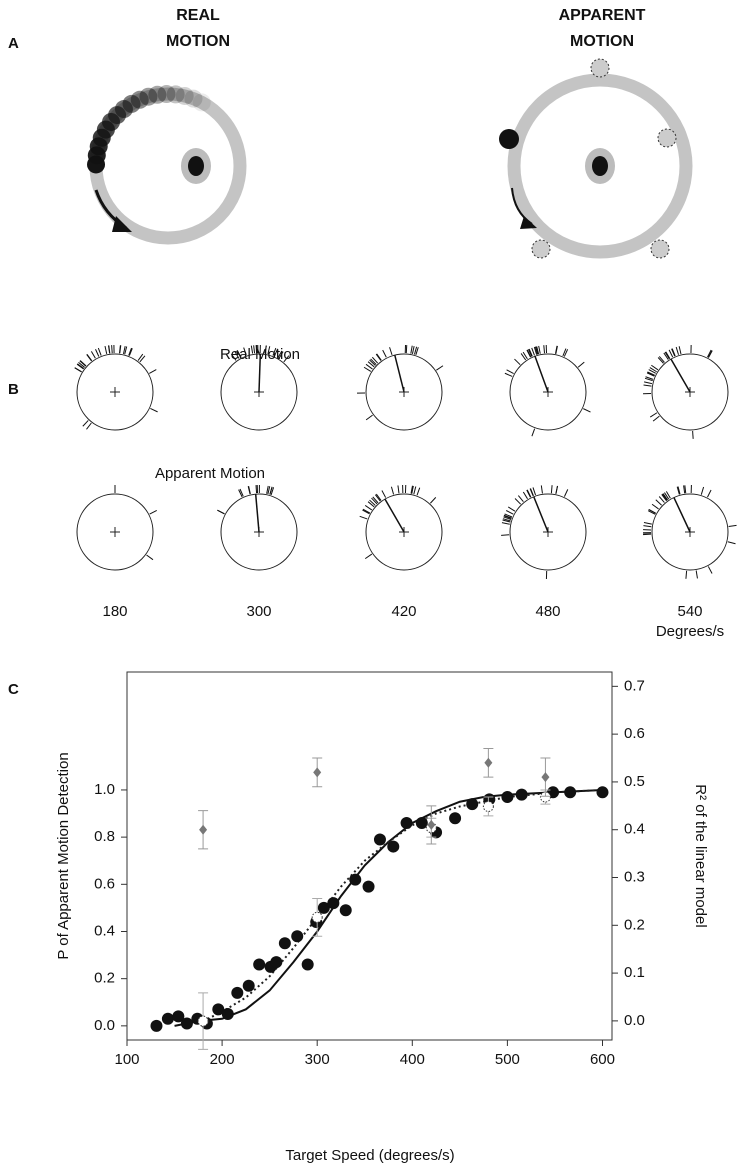 The height and width of the screenshot is (1168, 749). Describe the element at coordinates (104, 978) in the screenshot. I see `y-tick-label: 0.2` at that location.